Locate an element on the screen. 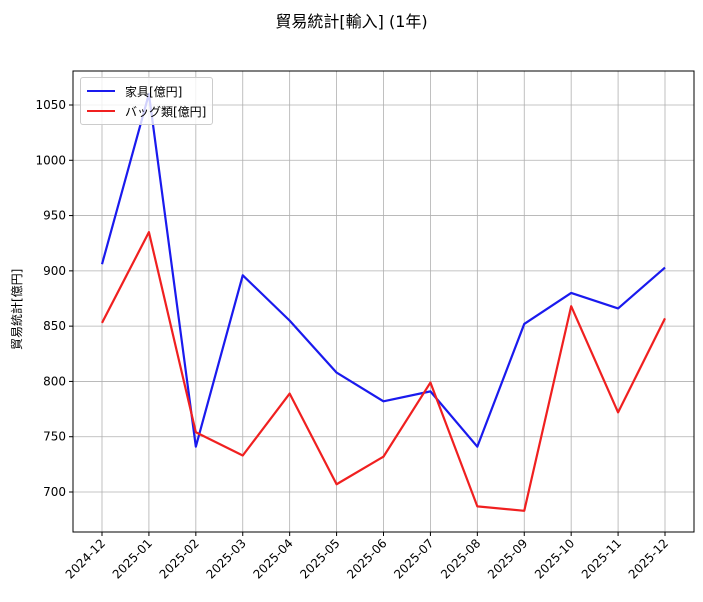 This screenshot has height=602, width=703. legend-swatch-red is located at coordinates (101, 111).